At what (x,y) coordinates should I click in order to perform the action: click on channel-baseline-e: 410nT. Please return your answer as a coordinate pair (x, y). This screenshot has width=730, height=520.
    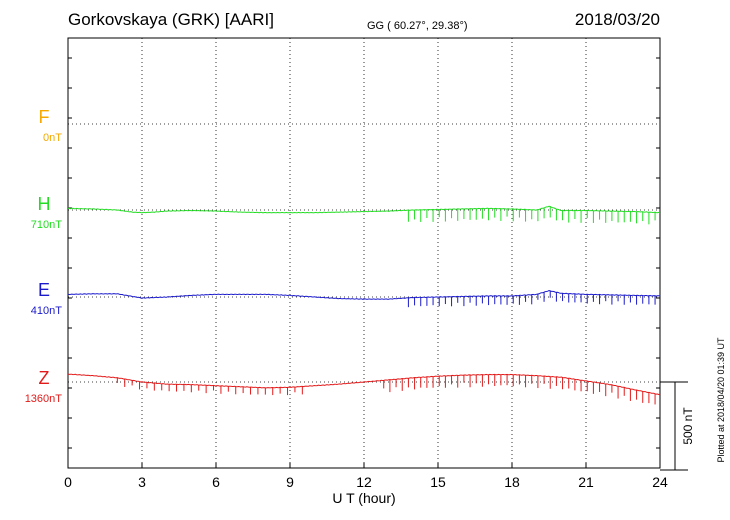
    Looking at the image, I should click on (46, 311).